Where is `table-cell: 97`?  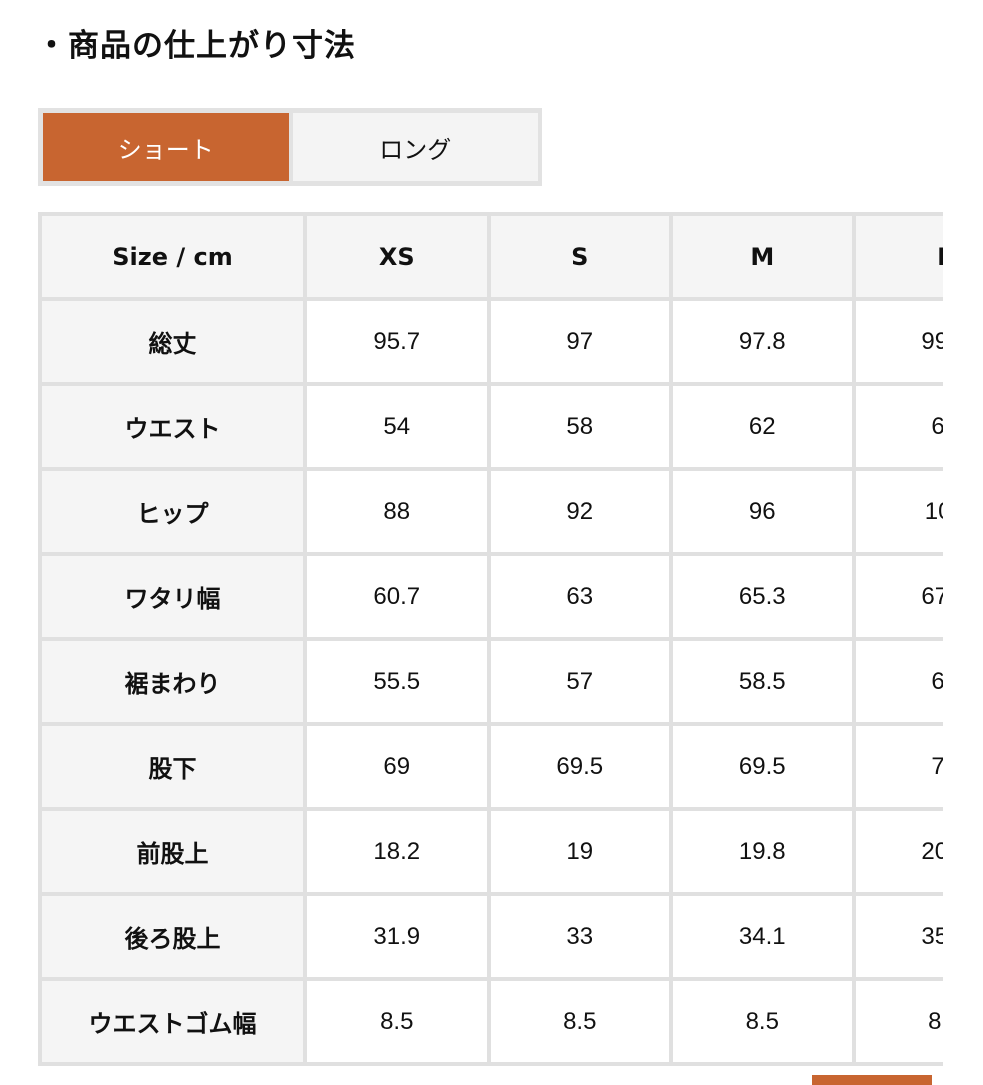
table-cell: 97 is located at coordinates (580, 341).